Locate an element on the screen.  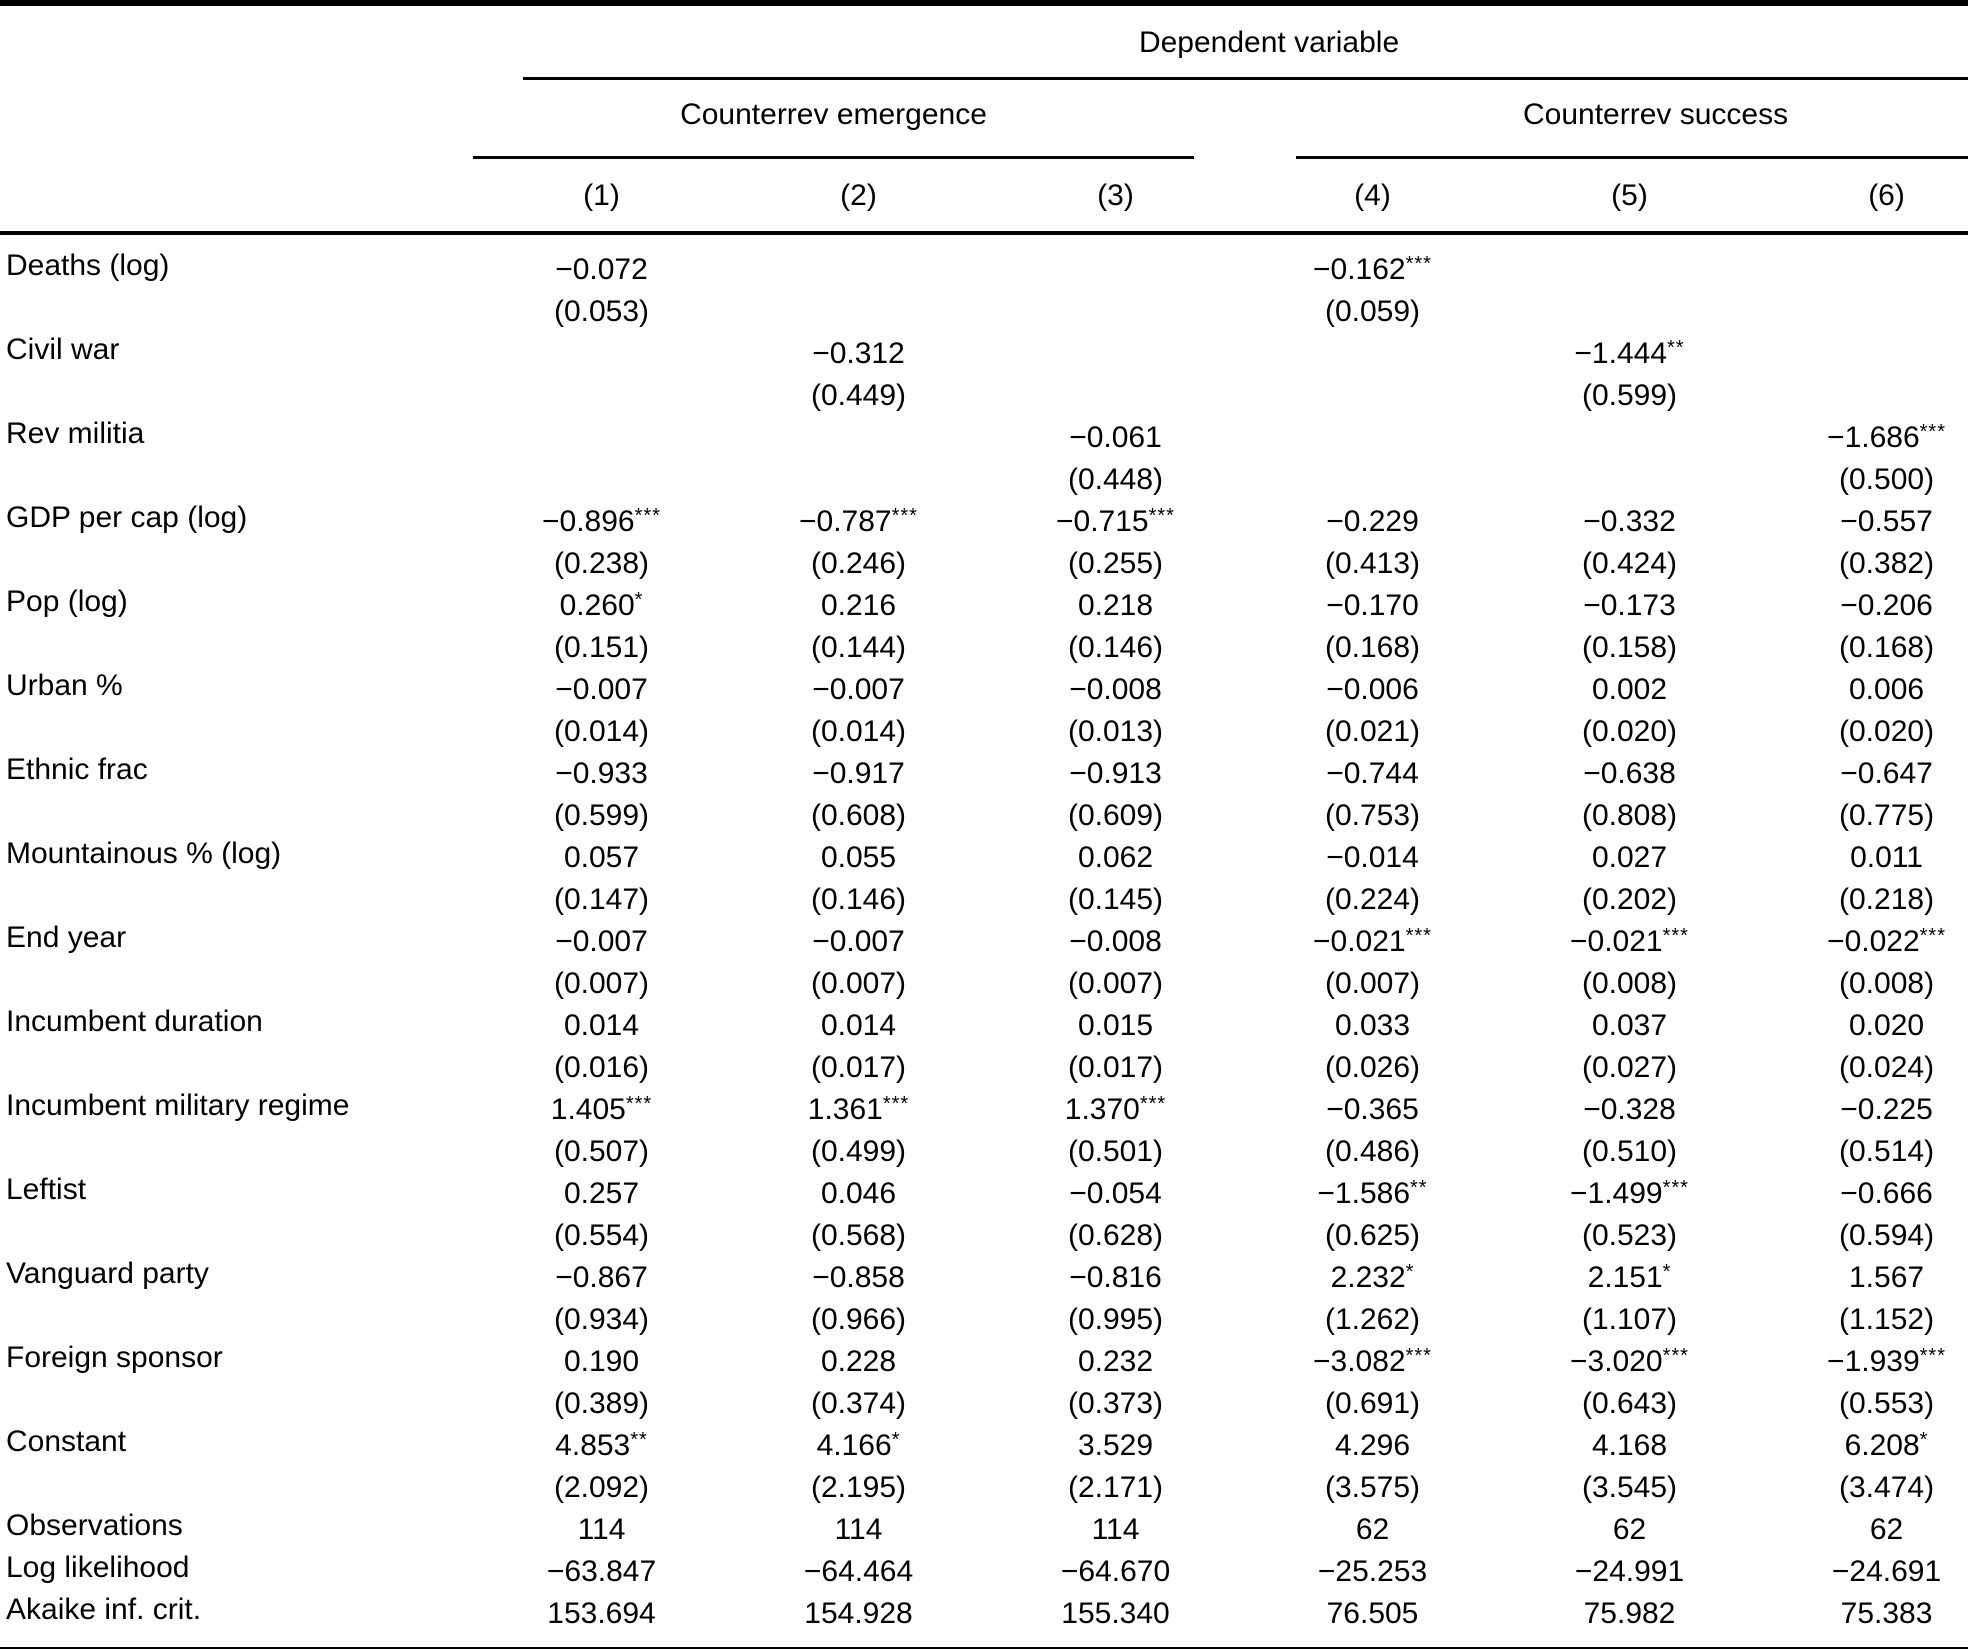
summary-value: 154.928 is located at coordinates (858, 1613).